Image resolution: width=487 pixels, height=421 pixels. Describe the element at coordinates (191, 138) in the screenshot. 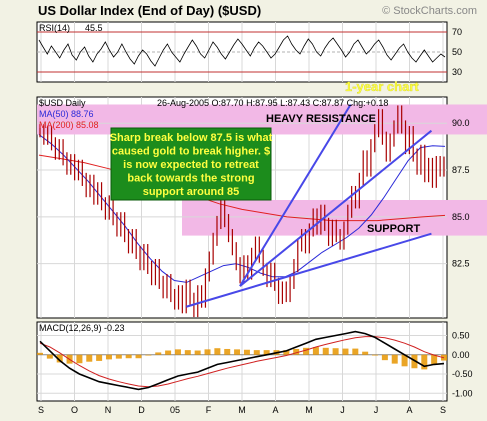

I see `annotation-line: Sharp break below 87.5 is what` at that location.